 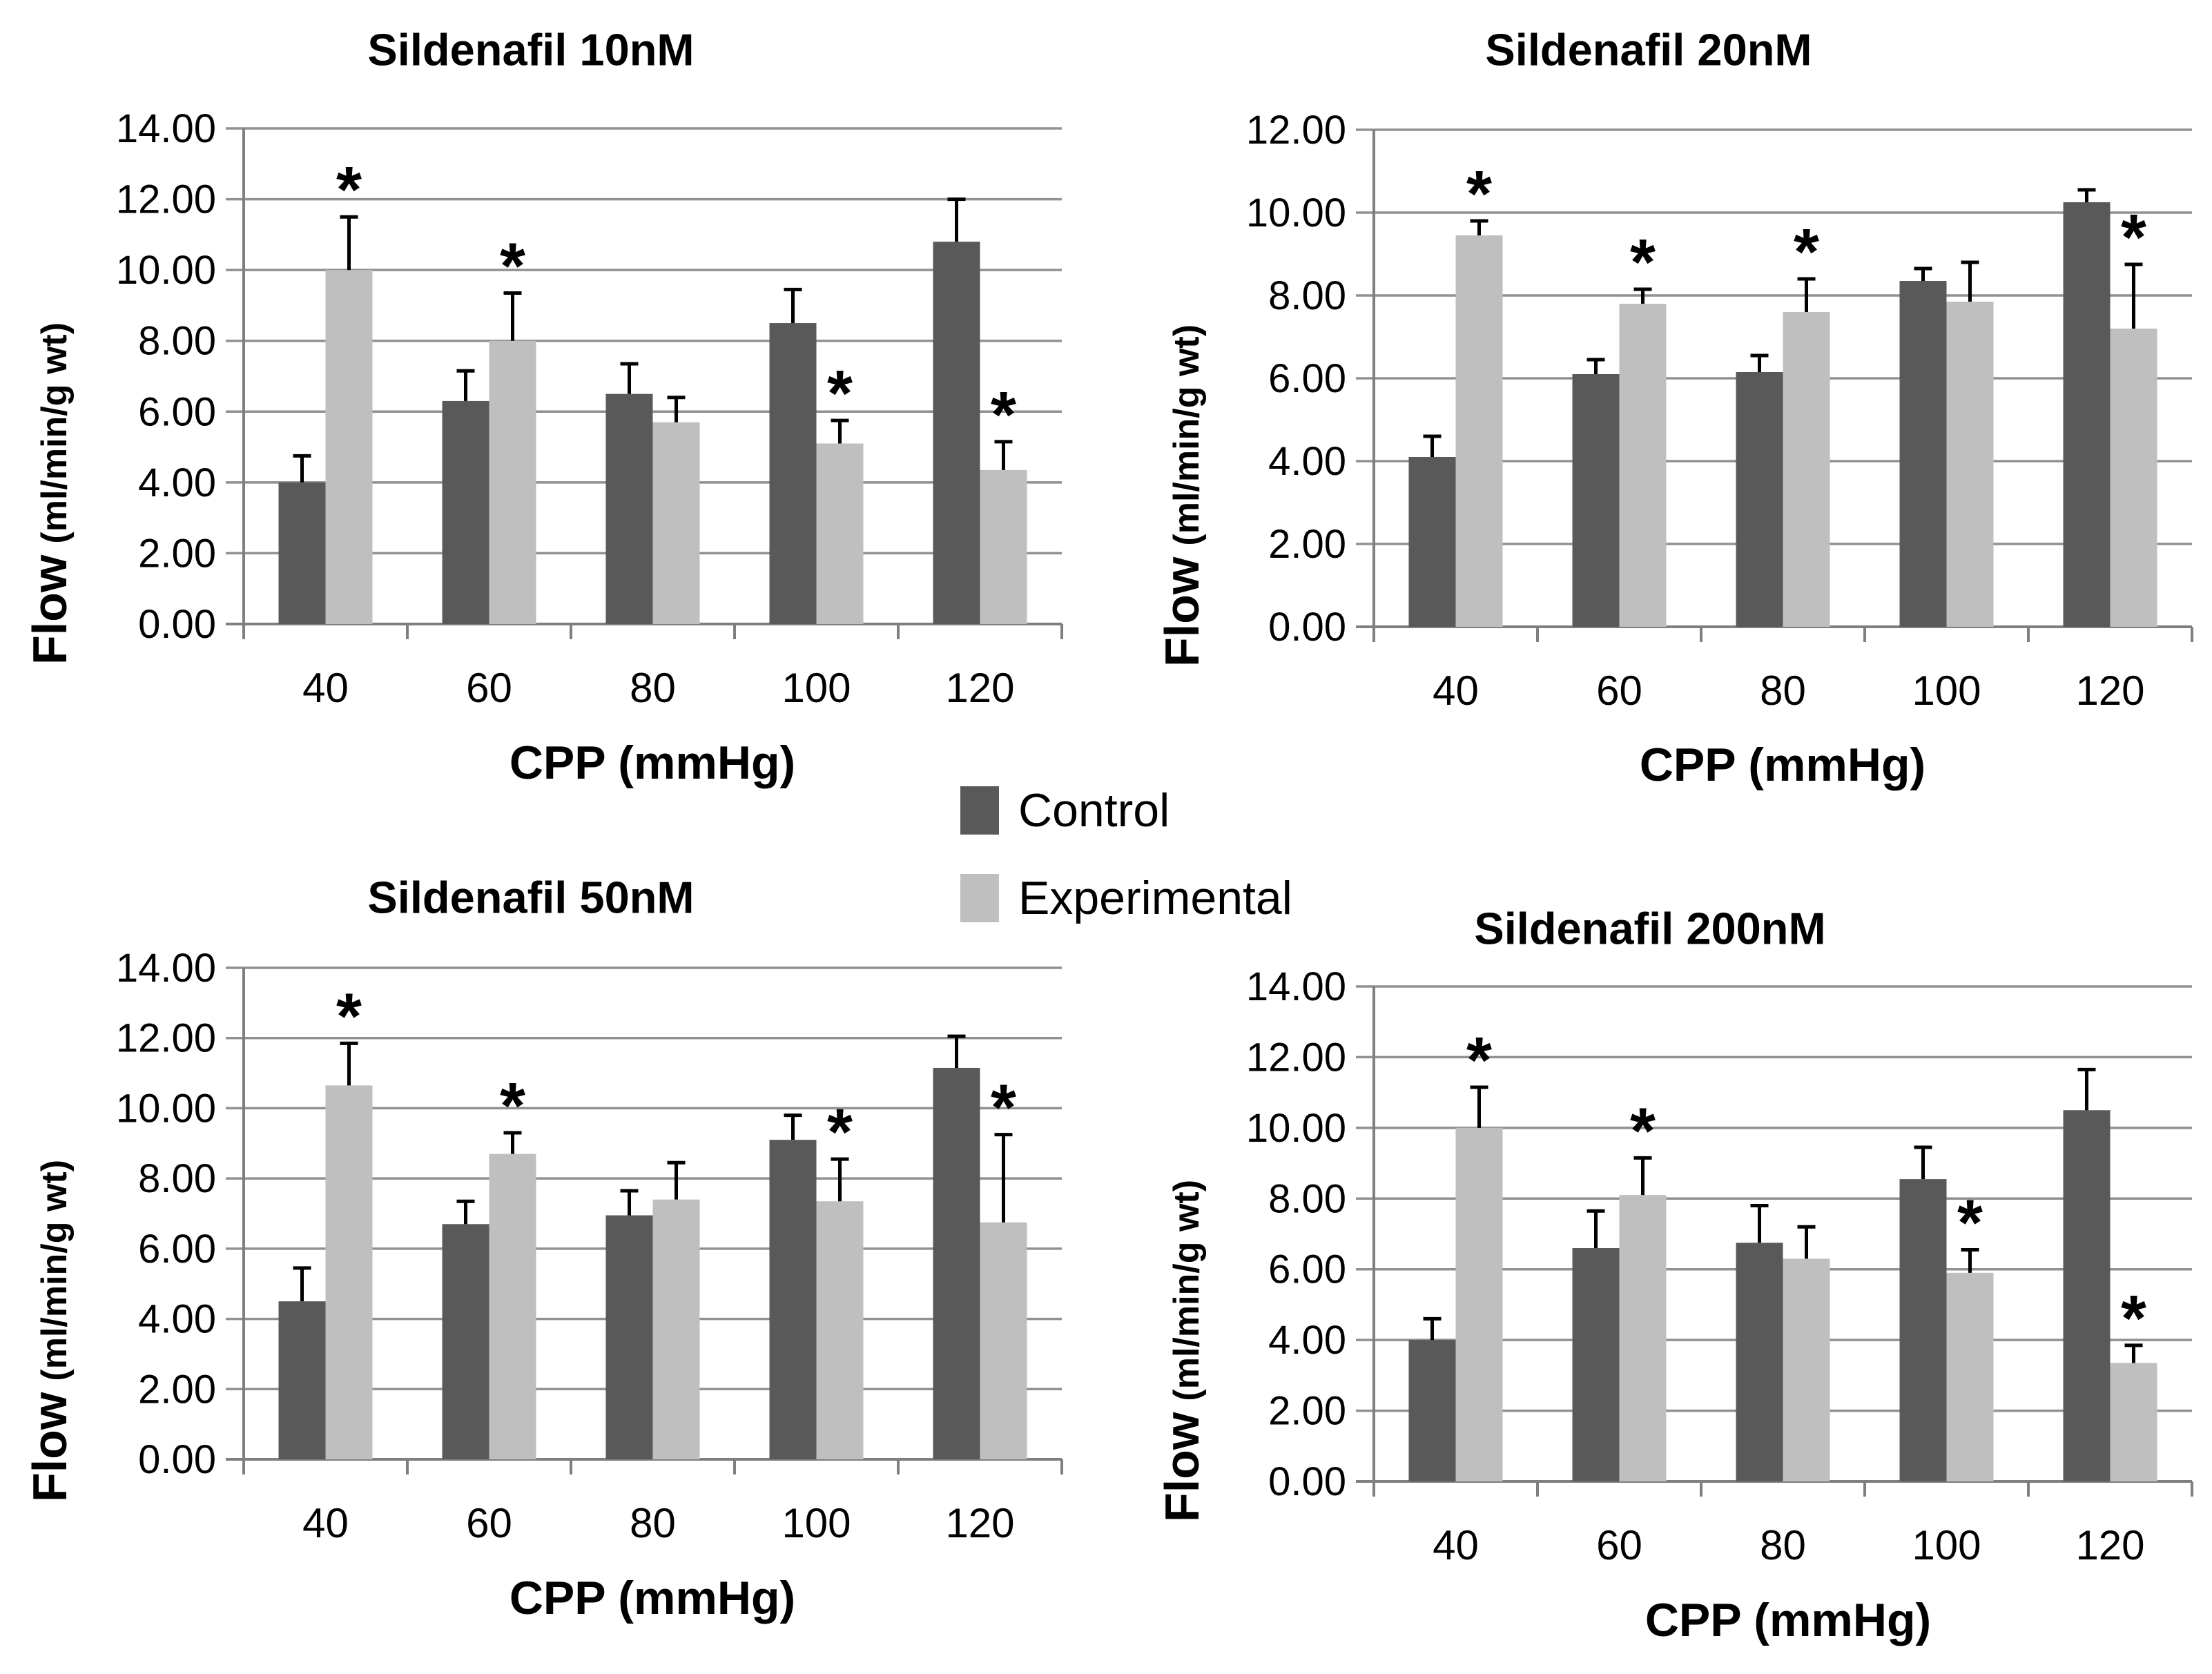 What do you see at coordinates (979, 898) in the screenshot?
I see `experimental-swatch-icon` at bounding box center [979, 898].